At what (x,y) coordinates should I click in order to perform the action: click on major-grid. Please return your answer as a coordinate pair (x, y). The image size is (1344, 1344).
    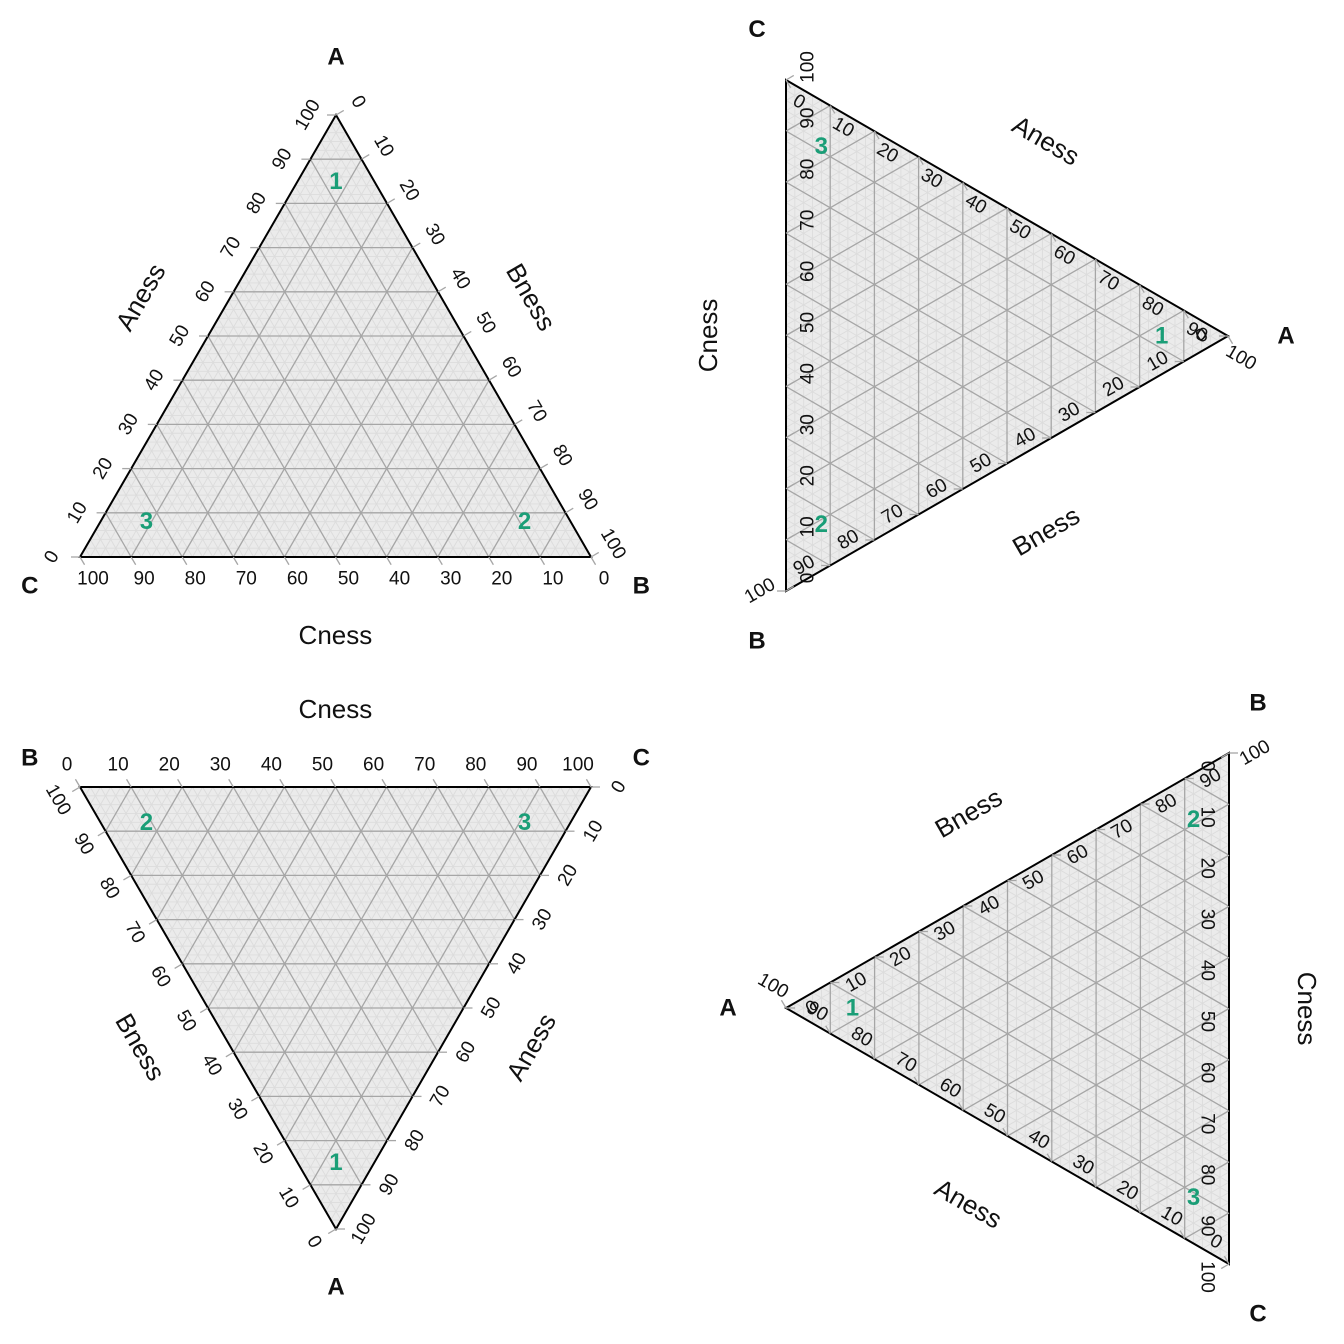
    Looking at the image, I should click on (1029, 1008).